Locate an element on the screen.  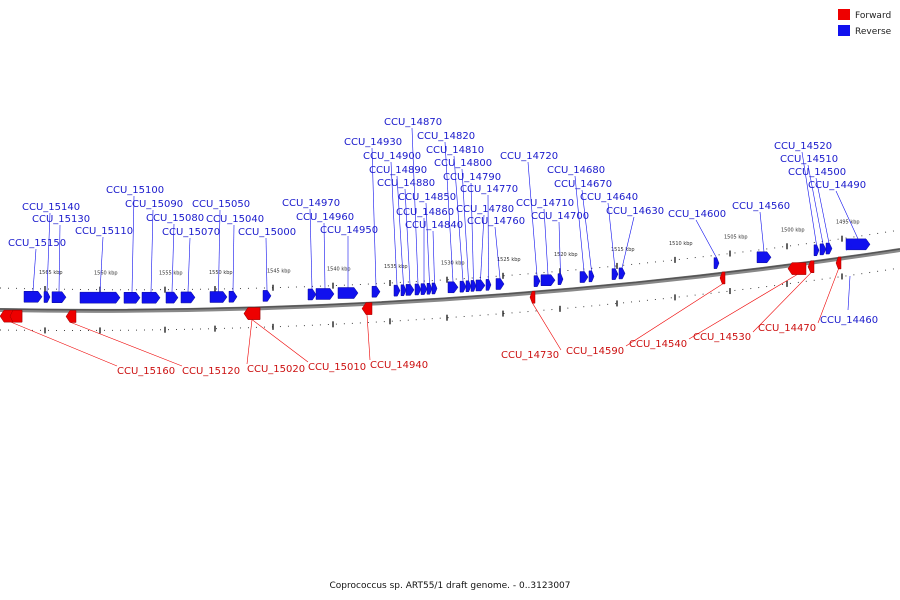
label-ccu-14810: CCU_14810 is located at coordinates (455, 150).